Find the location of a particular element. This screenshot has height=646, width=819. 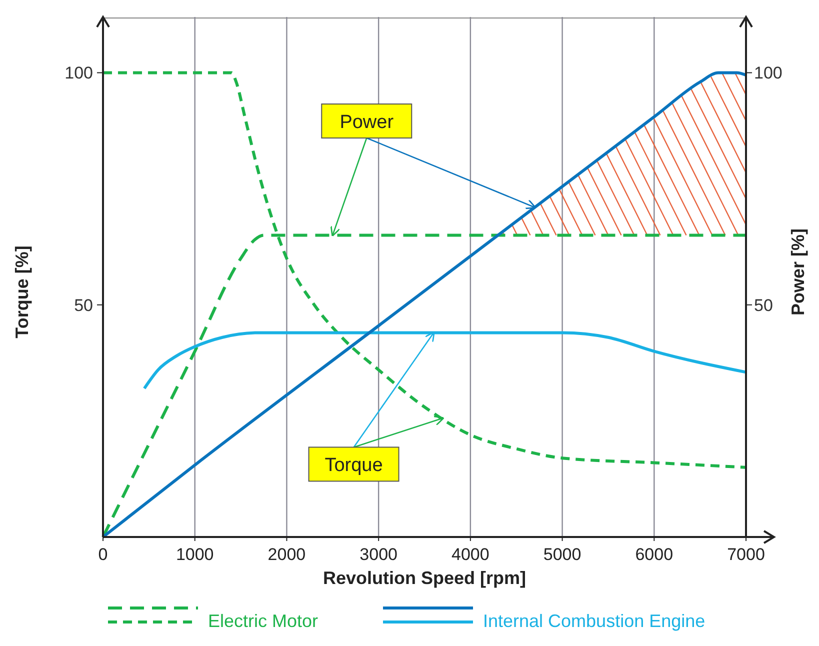

y2-tick-label: 50 is located at coordinates (763, 305).